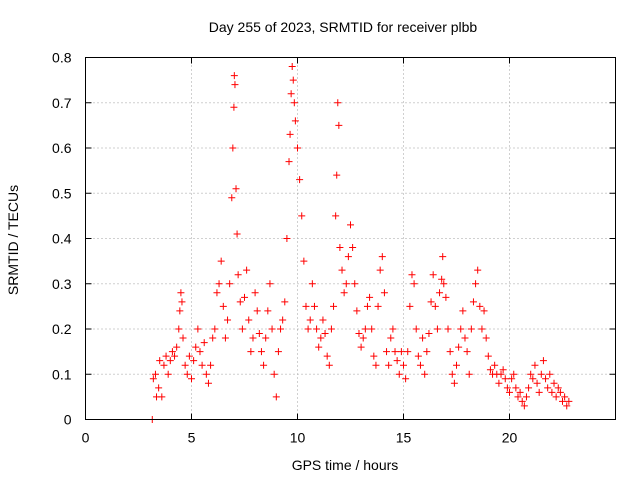 The width and height of the screenshot is (640, 480). Describe the element at coordinates (62, 103) in the screenshot. I see `y-tick-label: 0.7` at that location.